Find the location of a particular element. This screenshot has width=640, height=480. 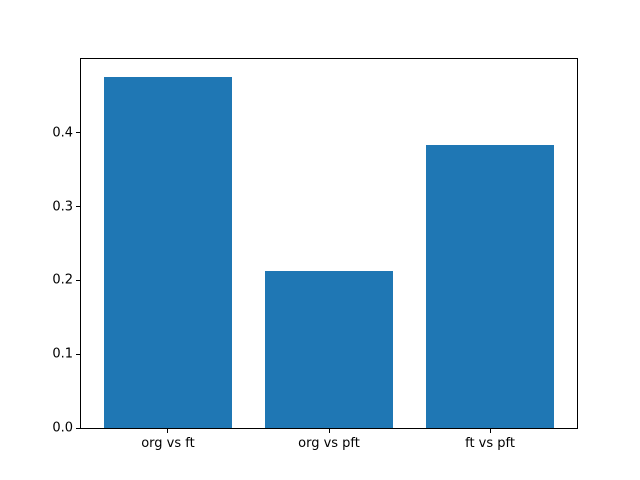

bar-org-vs-ft is located at coordinates (168, 252).